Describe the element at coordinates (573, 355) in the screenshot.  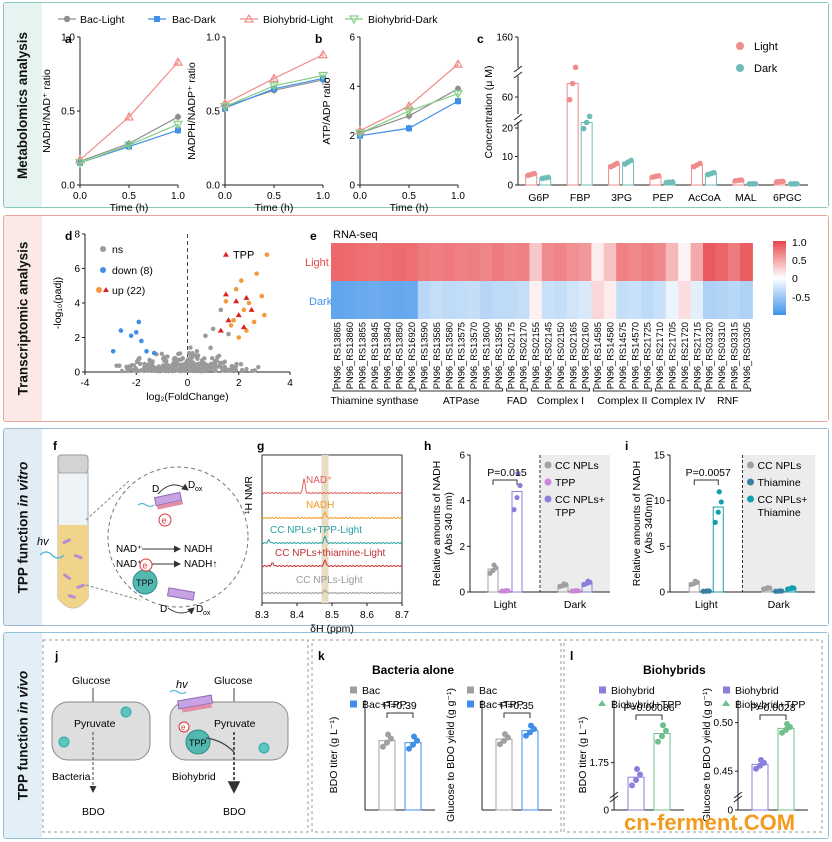
I see `gene-label: PN96_RS02165` at that location.